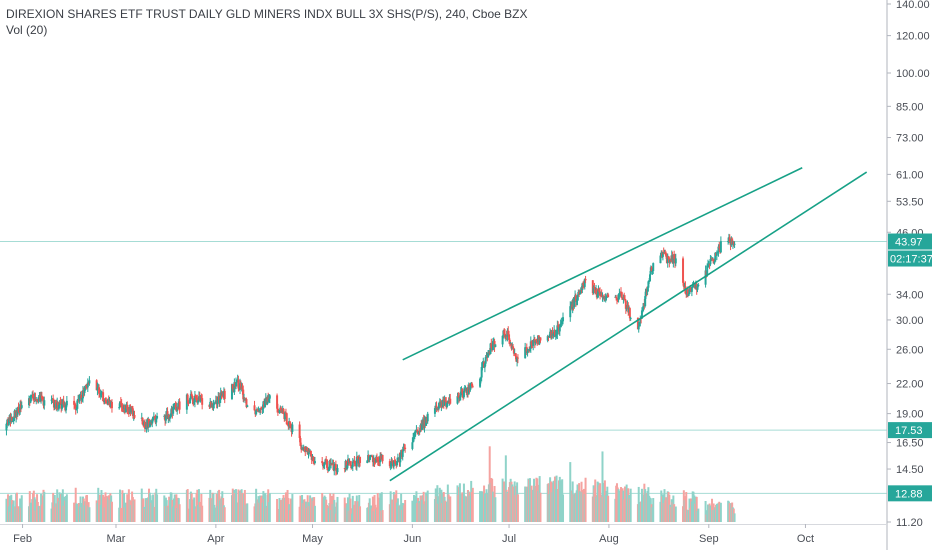 Image resolution: width=932 pixels, height=550 pixels. Describe the element at coordinates (709, 539) in the screenshot. I see `x-tick-label: Sep` at that location.